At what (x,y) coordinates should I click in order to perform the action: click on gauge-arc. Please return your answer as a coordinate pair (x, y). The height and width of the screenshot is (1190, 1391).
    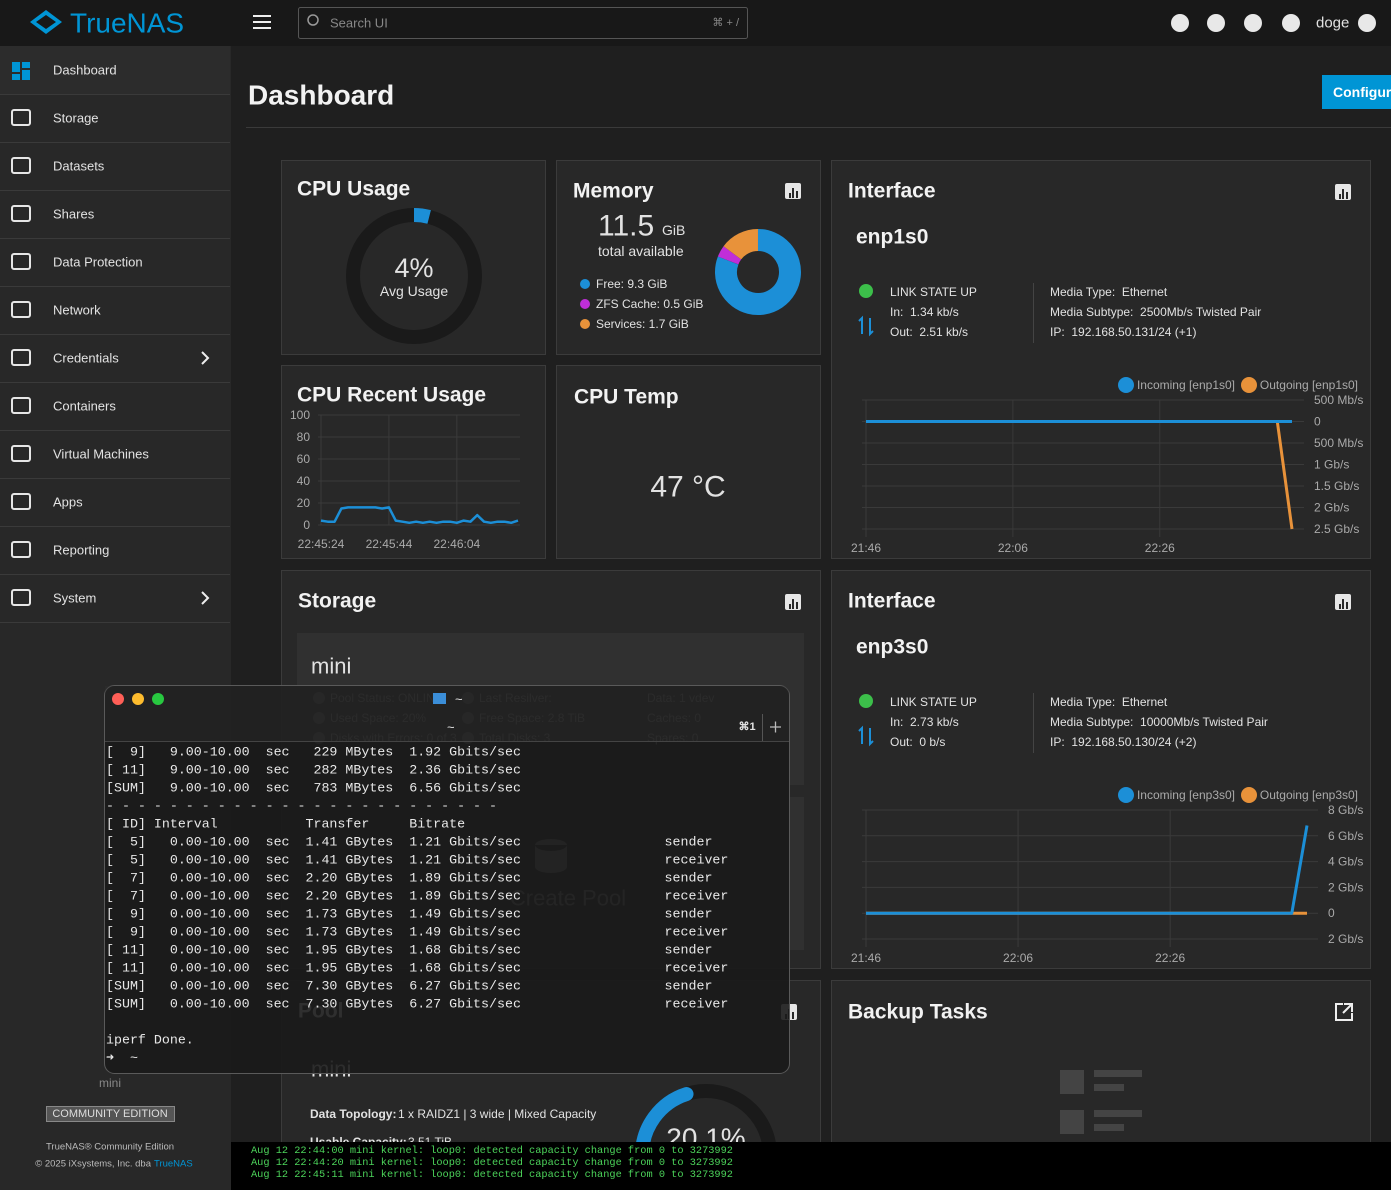
    Looking at the image, I should click on (422, 216).